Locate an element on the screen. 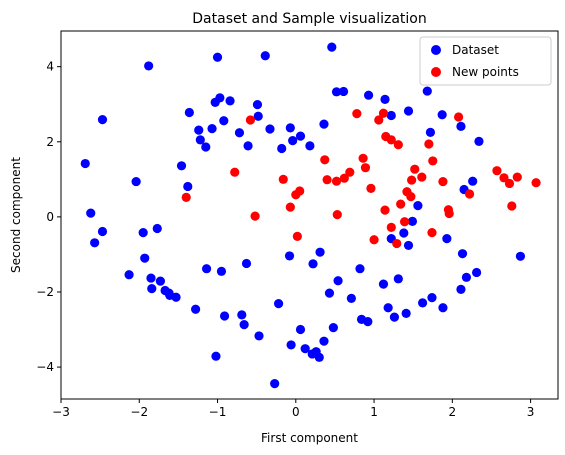 Image resolution: width=565 pixels, height=455 pixels. x-tick-label: −3 is located at coordinates (61, 412).